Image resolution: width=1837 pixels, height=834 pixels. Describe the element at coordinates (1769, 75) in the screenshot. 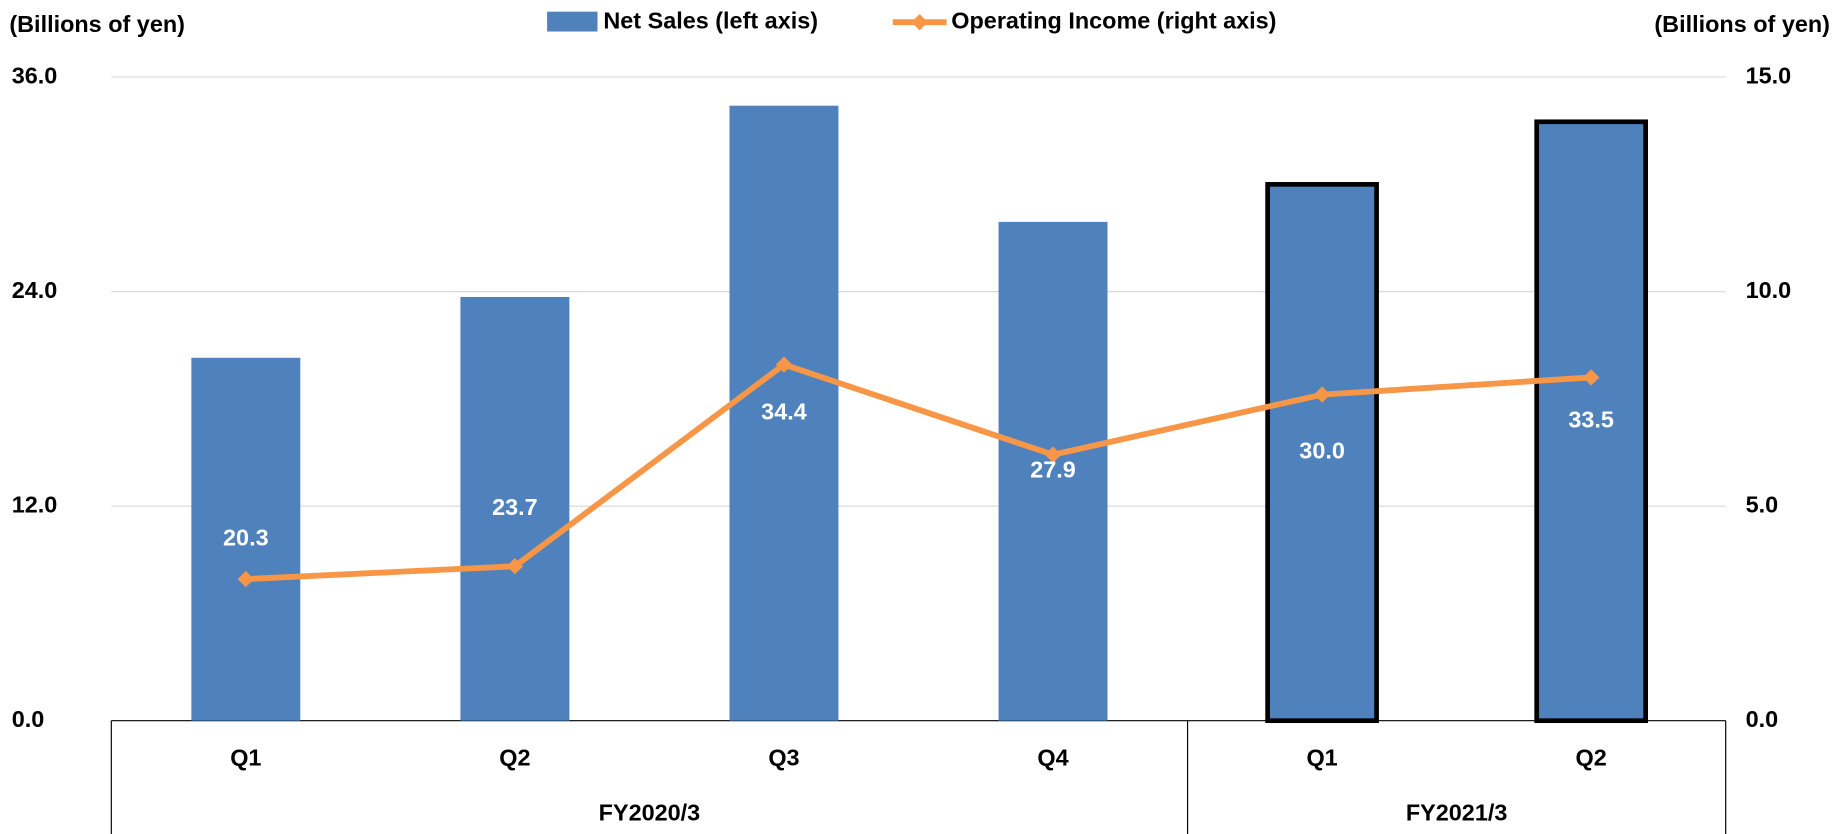

I see `y2-tick-label: 15.0` at that location.